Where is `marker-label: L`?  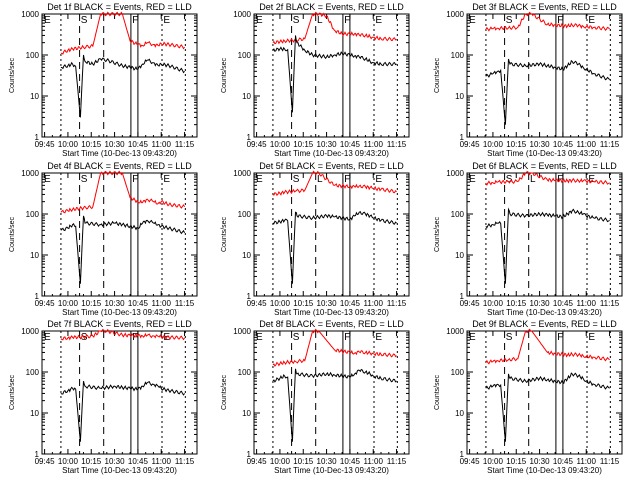 marker-label: L is located at coordinates (533, 179).